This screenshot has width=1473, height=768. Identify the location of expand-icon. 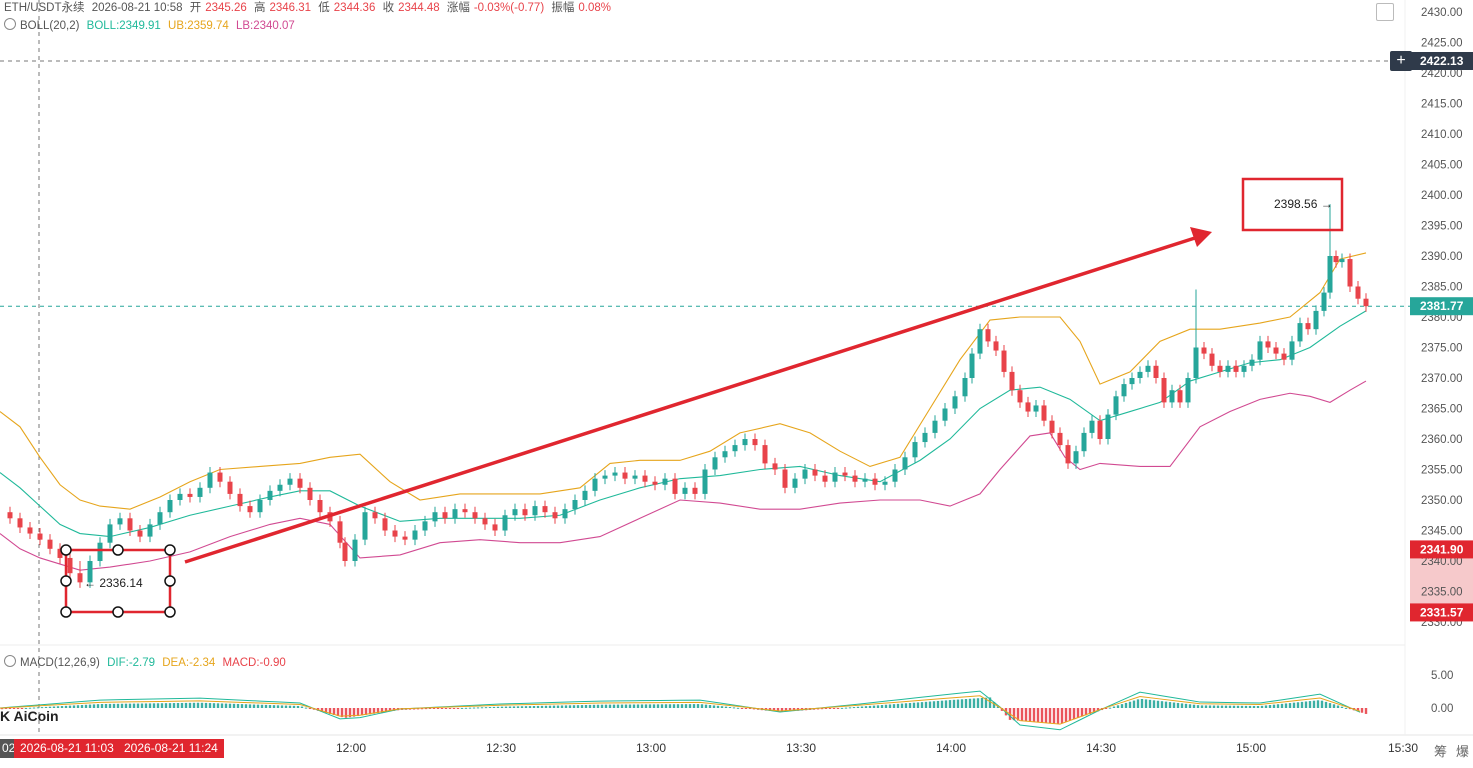
(1385, 12).